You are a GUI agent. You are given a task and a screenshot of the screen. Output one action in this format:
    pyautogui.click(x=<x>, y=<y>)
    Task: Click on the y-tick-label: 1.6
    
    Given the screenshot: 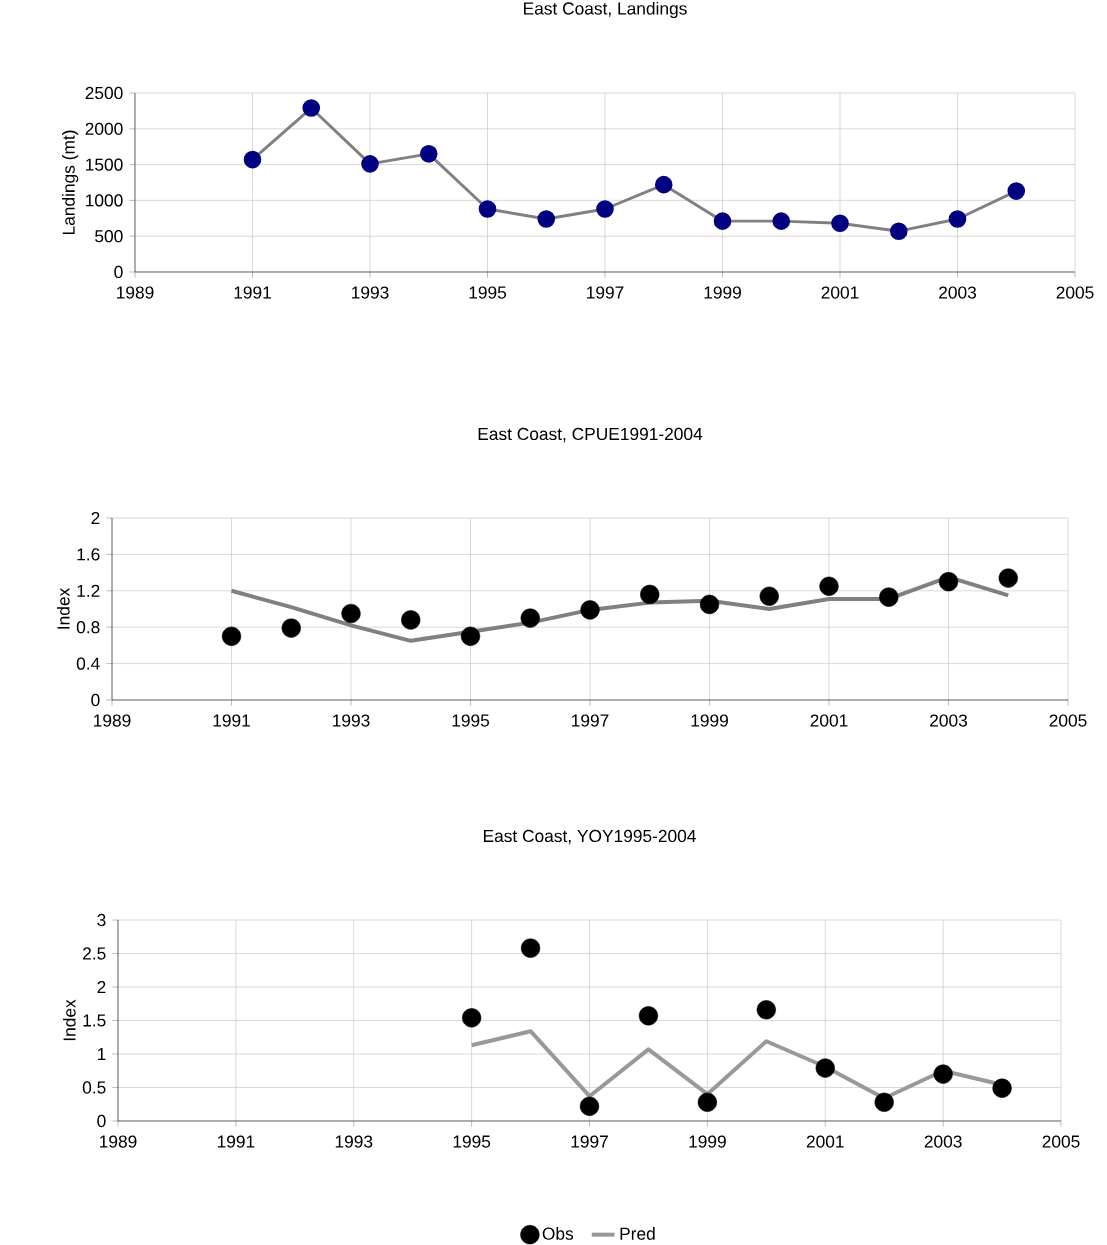 What is the action you would take?
    pyautogui.click(x=88, y=554)
    